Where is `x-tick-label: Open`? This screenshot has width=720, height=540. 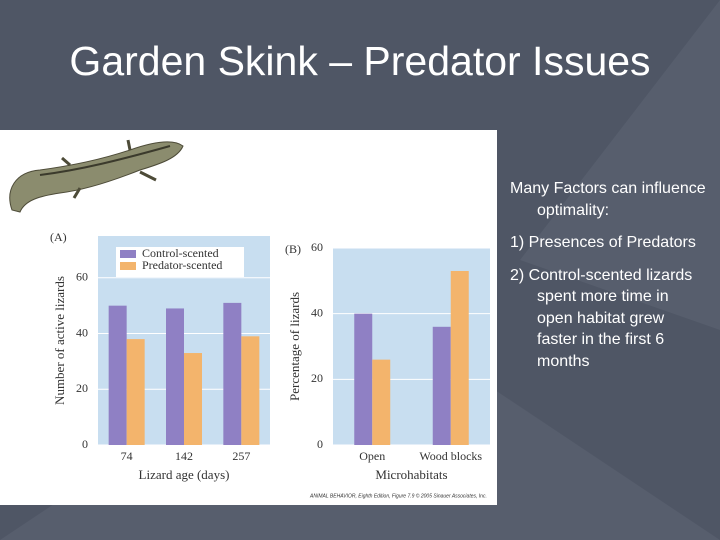
x-tick-label: Open is located at coordinates (372, 456).